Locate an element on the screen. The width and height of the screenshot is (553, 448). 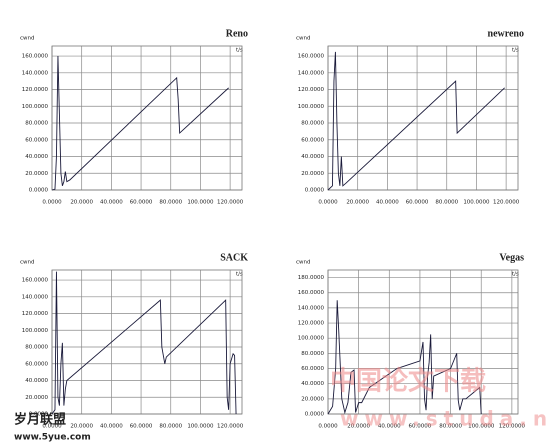
chart-title: Reno is located at coordinates (237, 33).